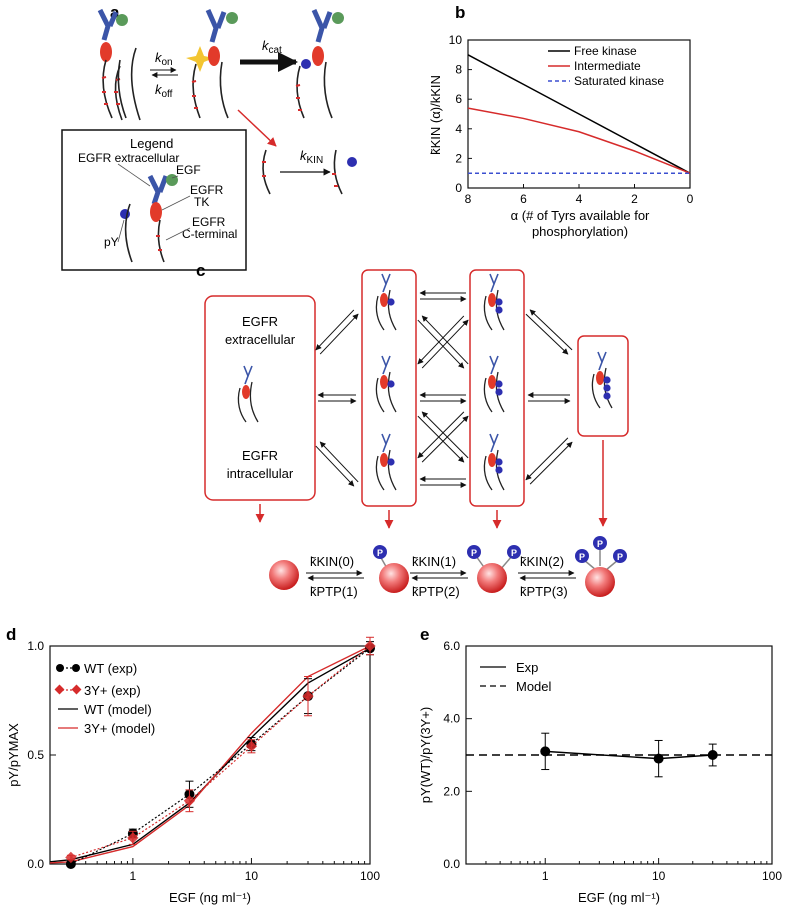  I want to click on transition-0-1a, so click(337, 332).